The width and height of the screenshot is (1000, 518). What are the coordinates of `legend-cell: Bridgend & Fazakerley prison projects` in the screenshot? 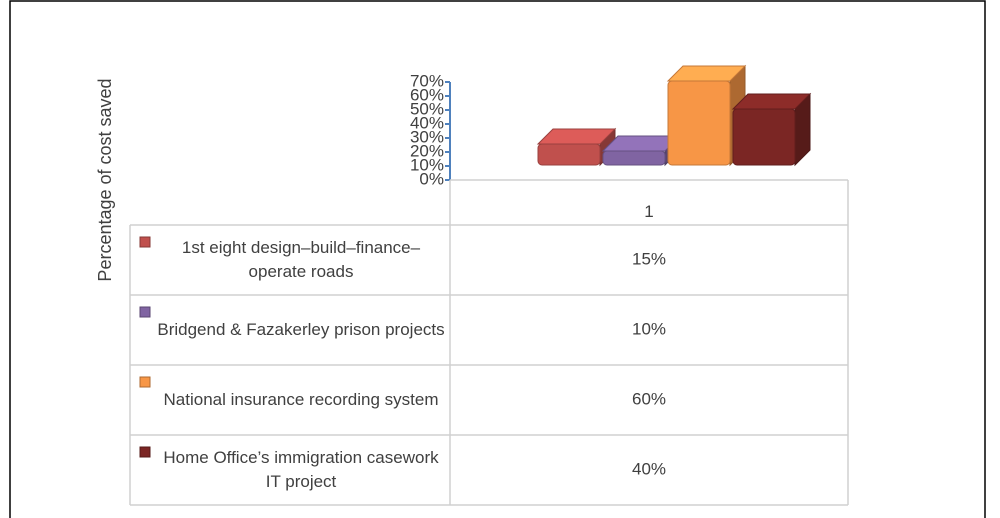 It's located at (301, 329).